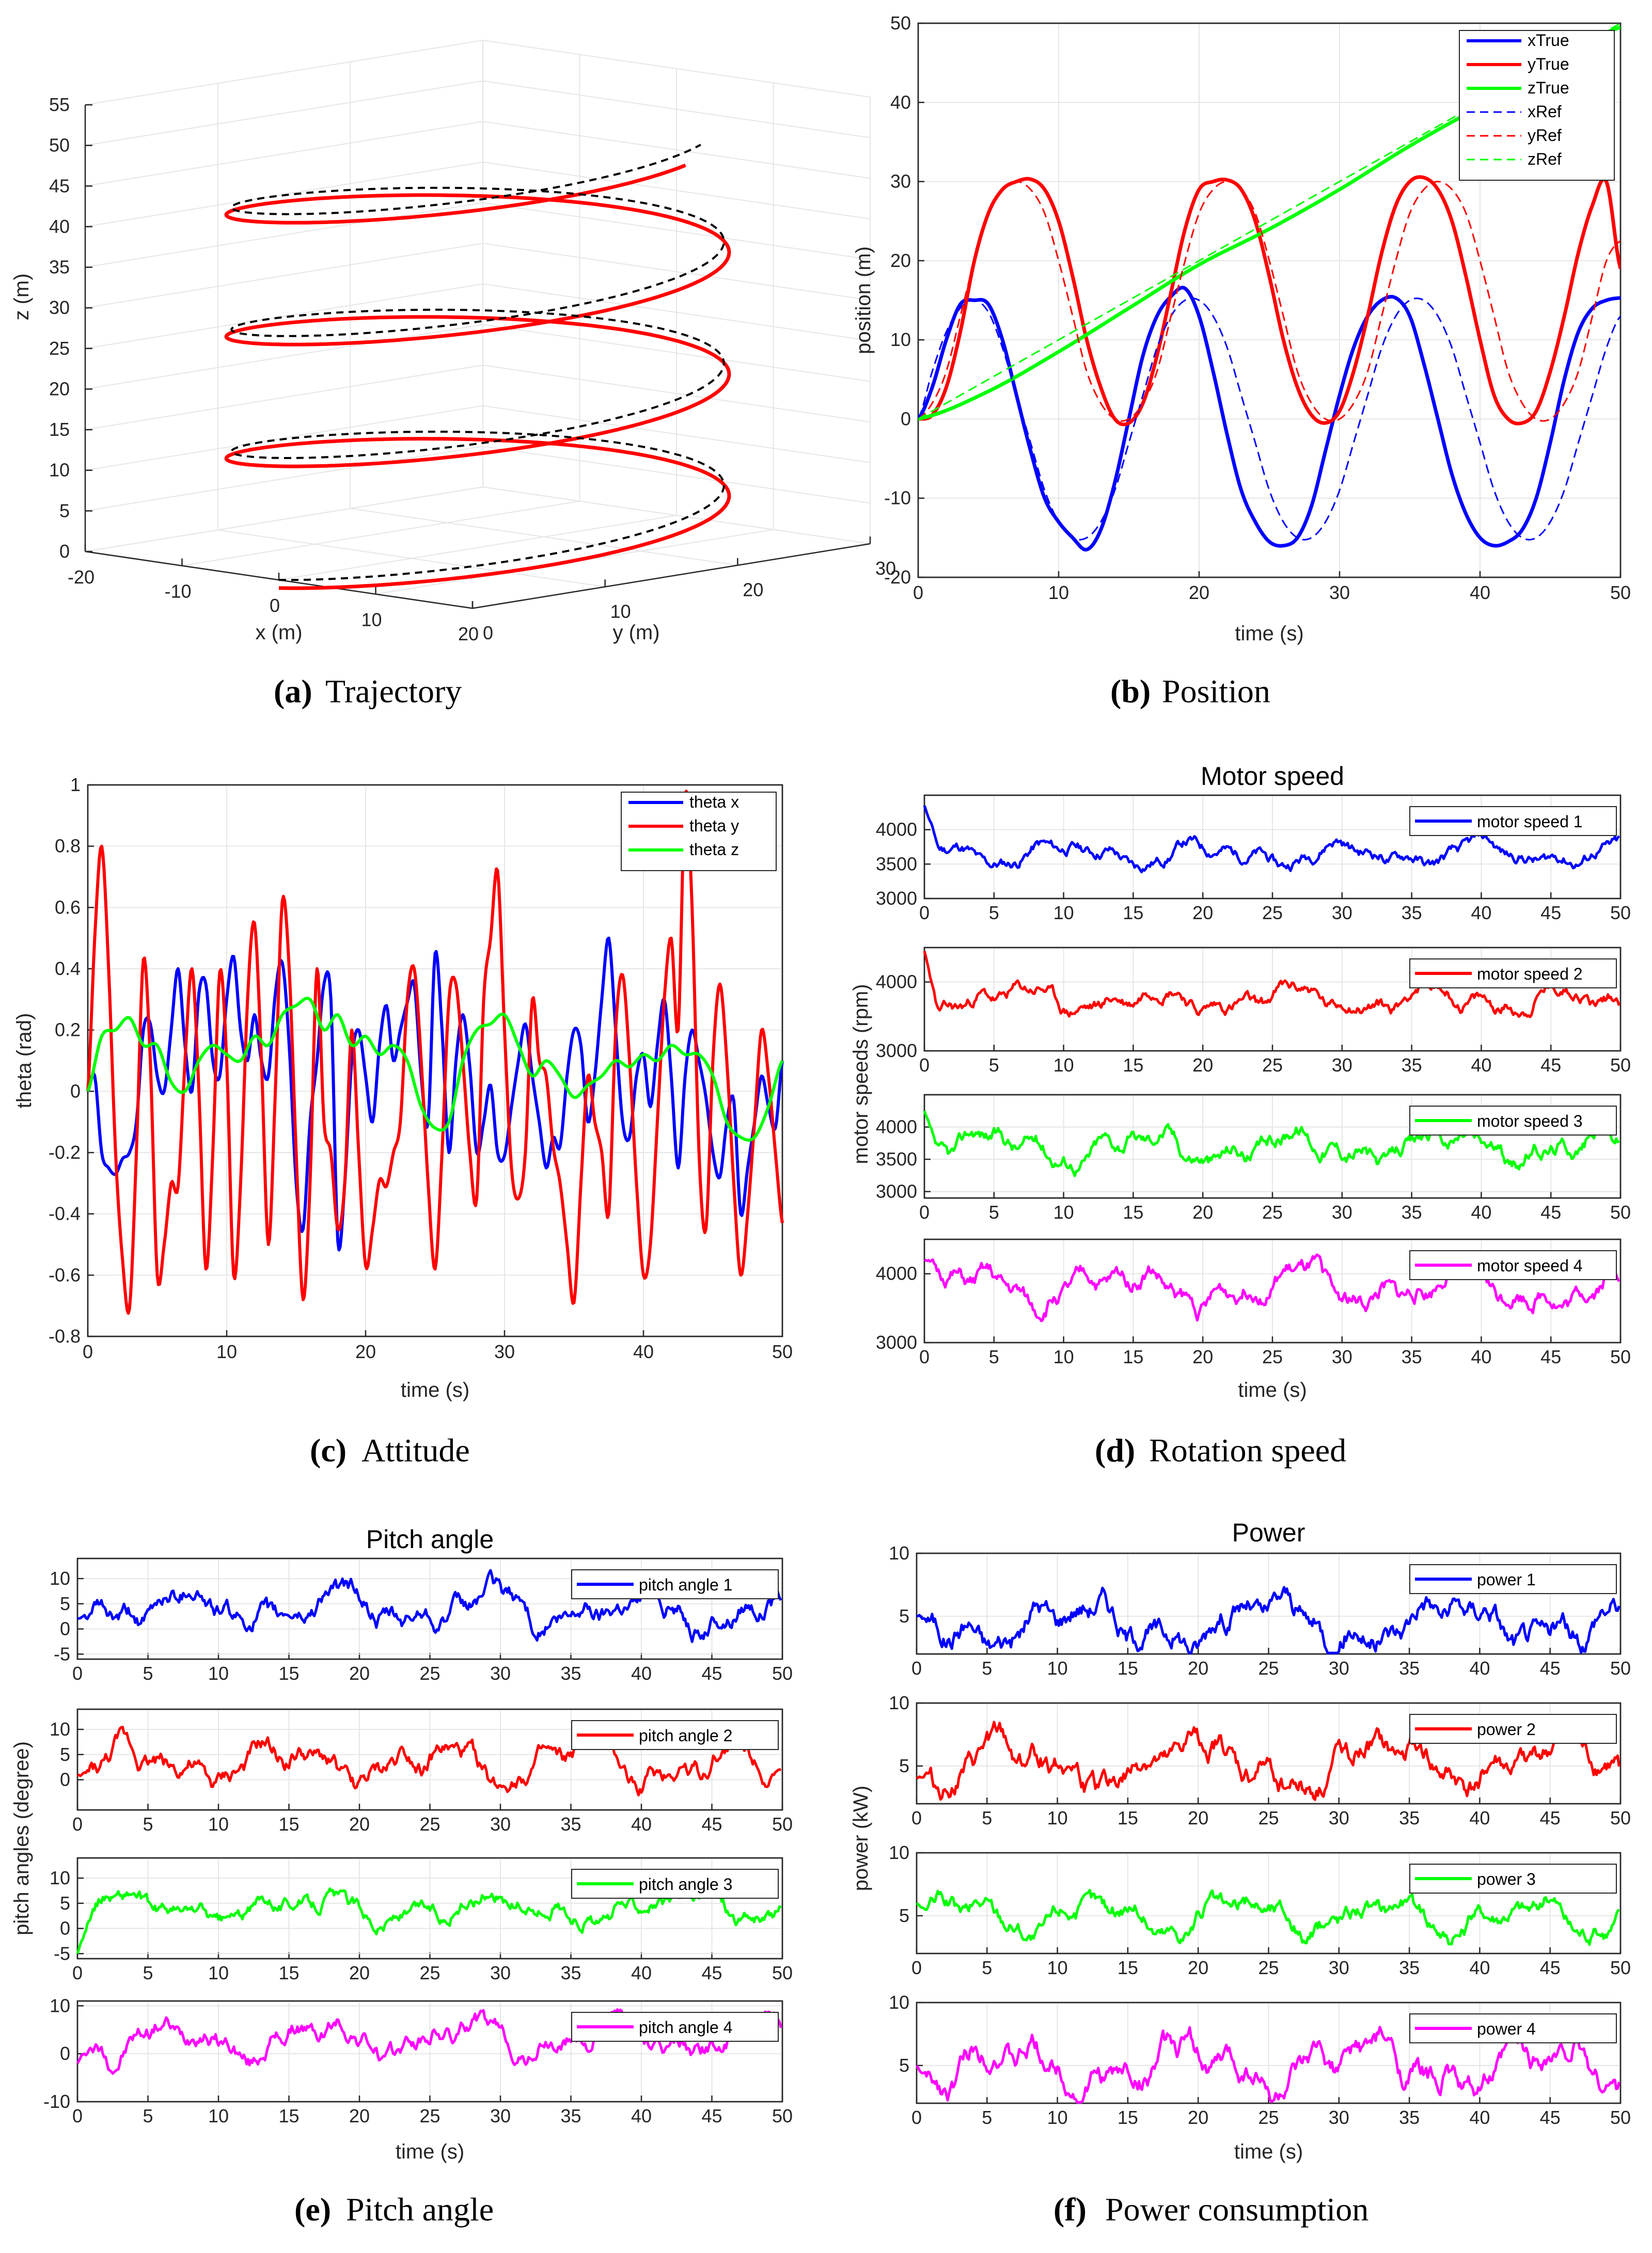 Image resolution: width=1652 pixels, height=2253 pixels. What do you see at coordinates (1202, 1212) in the screenshot?
I see `d-sub3-xtick-label: 20` at bounding box center [1202, 1212].